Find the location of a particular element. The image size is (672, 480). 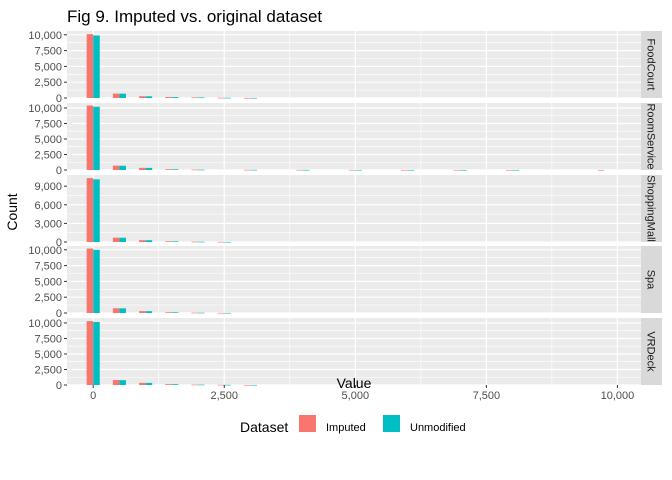

panel-foodcourt: 0 2,500 5,000 7,500 10,000 FoodCourt is located at coordinates (345, 67).